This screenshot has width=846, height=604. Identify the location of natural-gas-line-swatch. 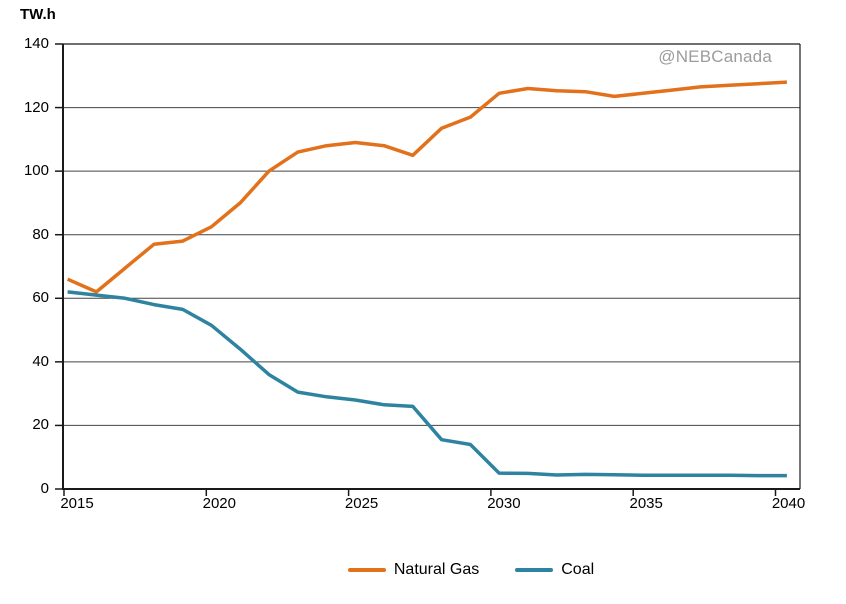
(366, 570).